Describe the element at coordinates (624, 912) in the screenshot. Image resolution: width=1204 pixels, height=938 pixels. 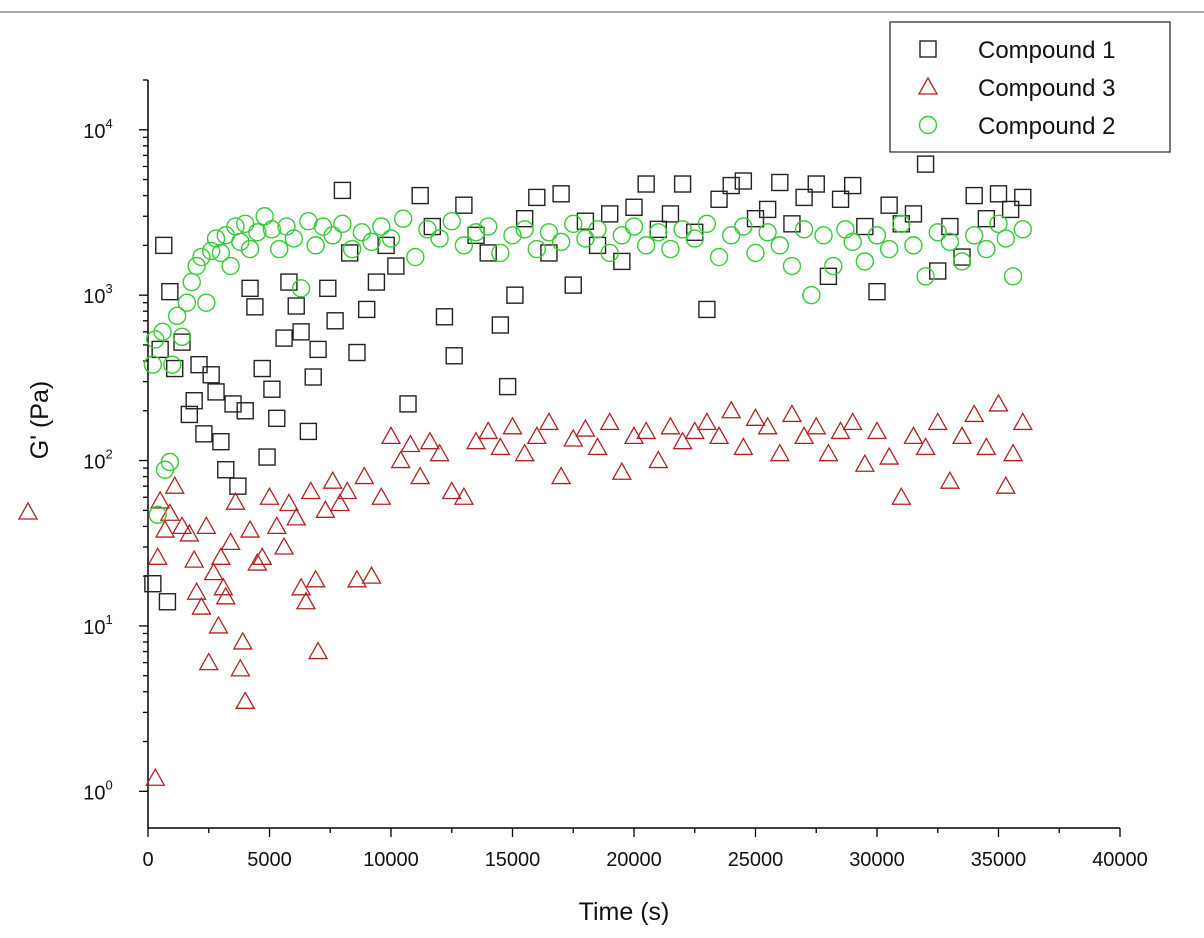
I see `x-axis-title: Time (s)` at that location.